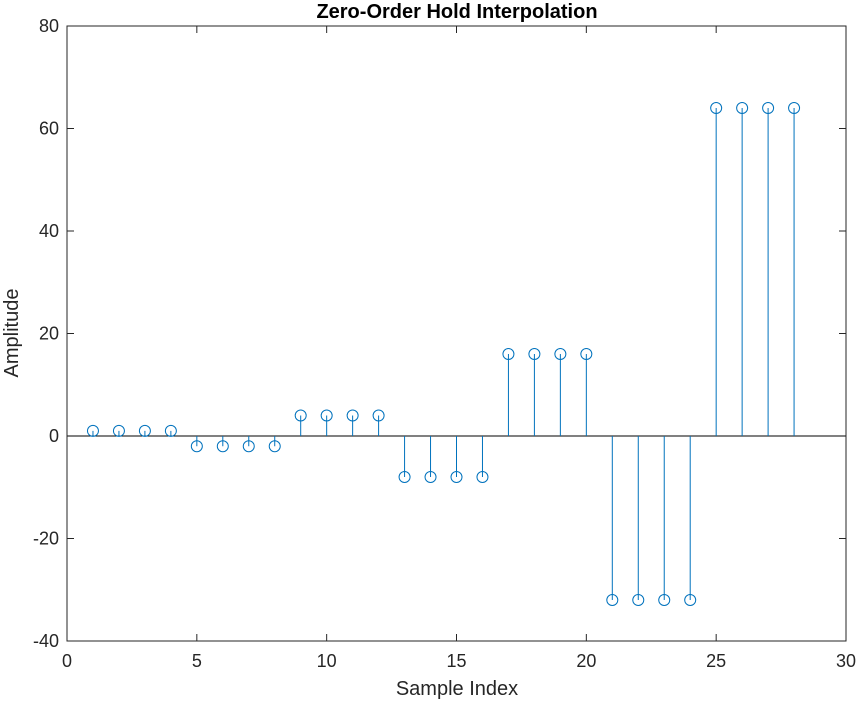 The width and height of the screenshot is (860, 702). Describe the element at coordinates (716, 661) in the screenshot. I see `x-tick-label: 25` at that location.